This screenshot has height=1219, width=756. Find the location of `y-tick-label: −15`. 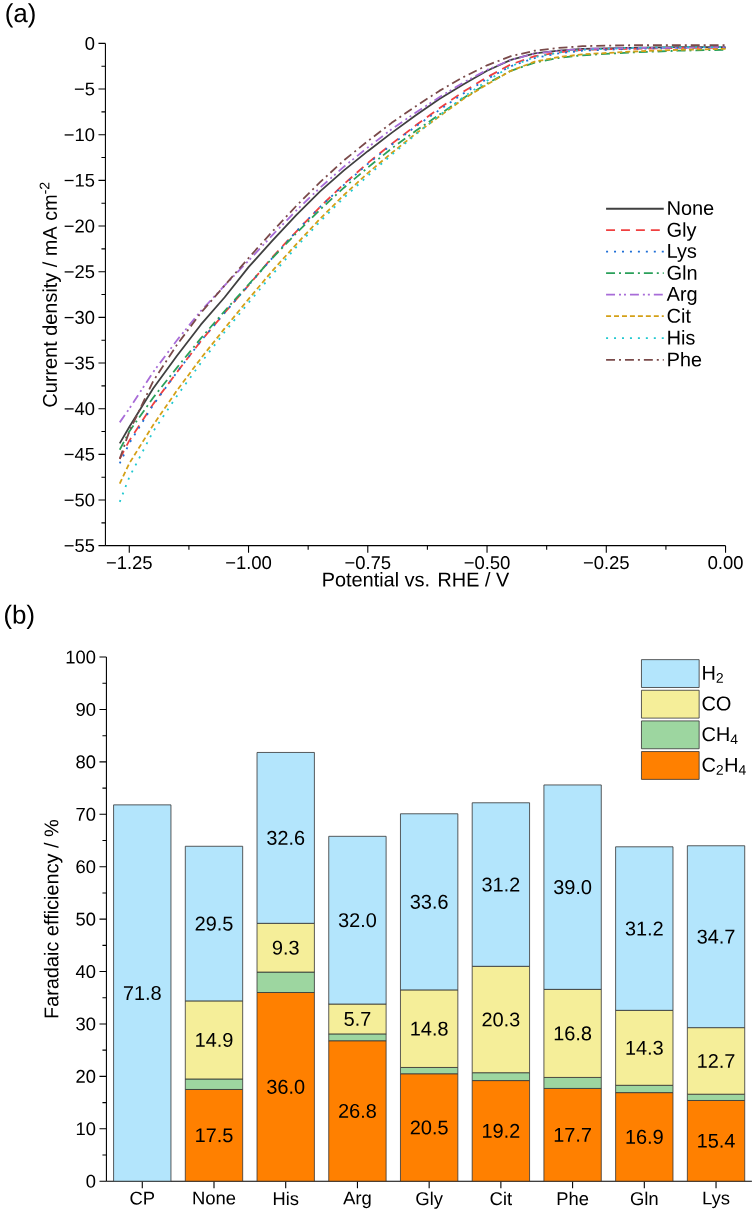

y-tick-label: −15 is located at coordinates (79, 180).